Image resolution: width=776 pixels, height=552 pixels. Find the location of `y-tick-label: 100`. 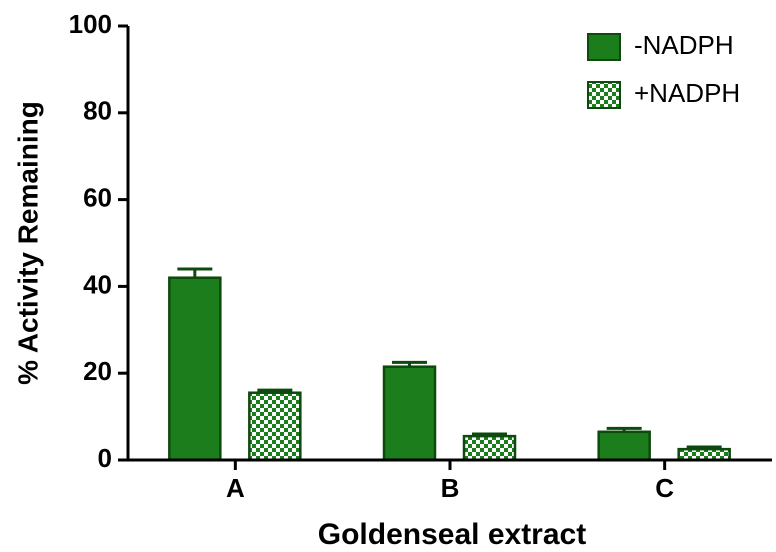

y-tick-label: 100 is located at coordinates (90, 24).